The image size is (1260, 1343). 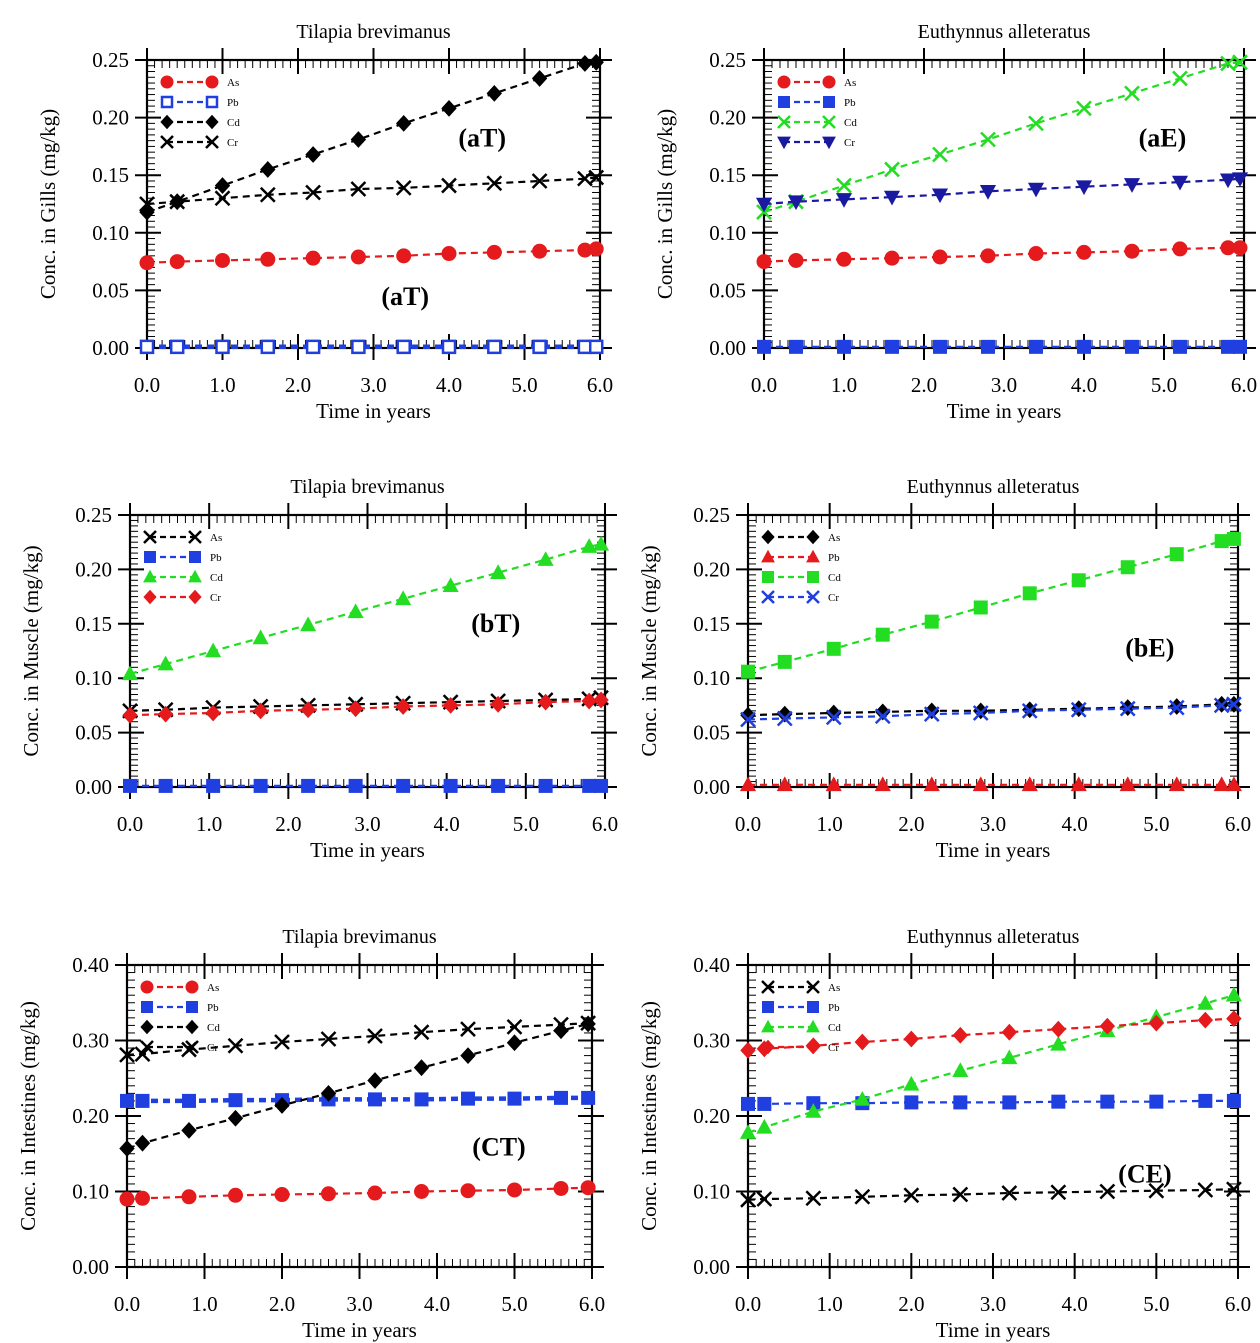 What do you see at coordinates (357, 1193) in the screenshot?
I see `series-as` at bounding box center [357, 1193].